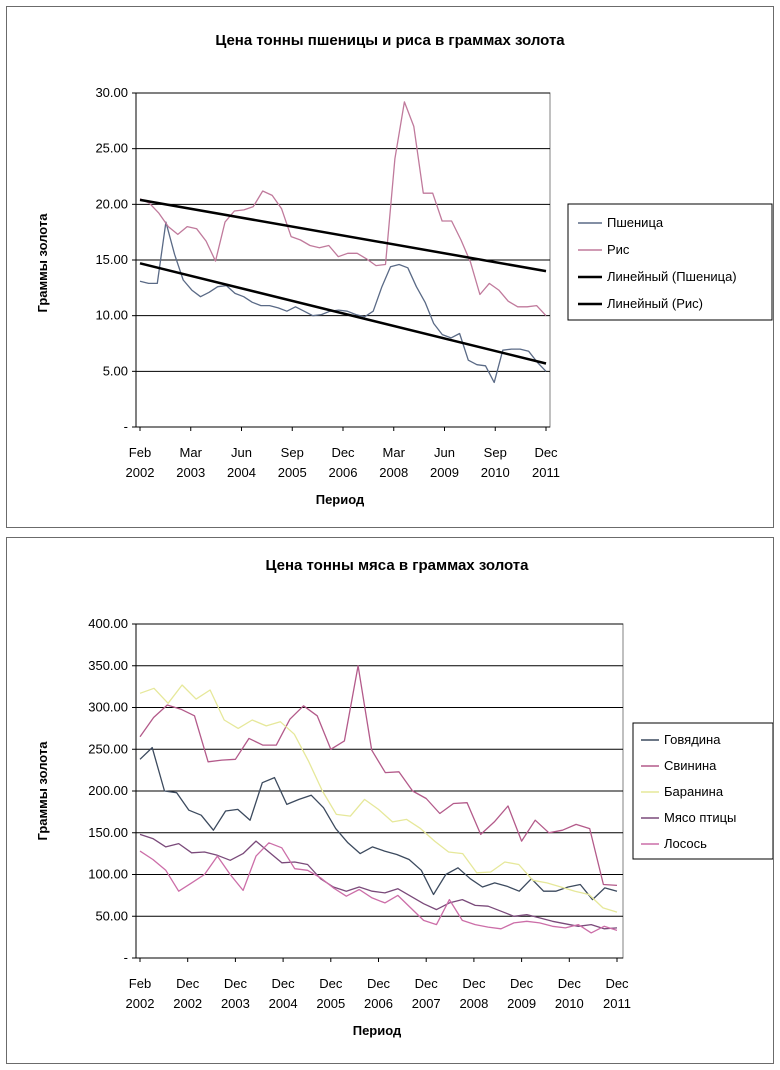 Image resolution: width=780 pixels, height=1070 pixels. I want to click on series-line-lamb, so click(378, 798).